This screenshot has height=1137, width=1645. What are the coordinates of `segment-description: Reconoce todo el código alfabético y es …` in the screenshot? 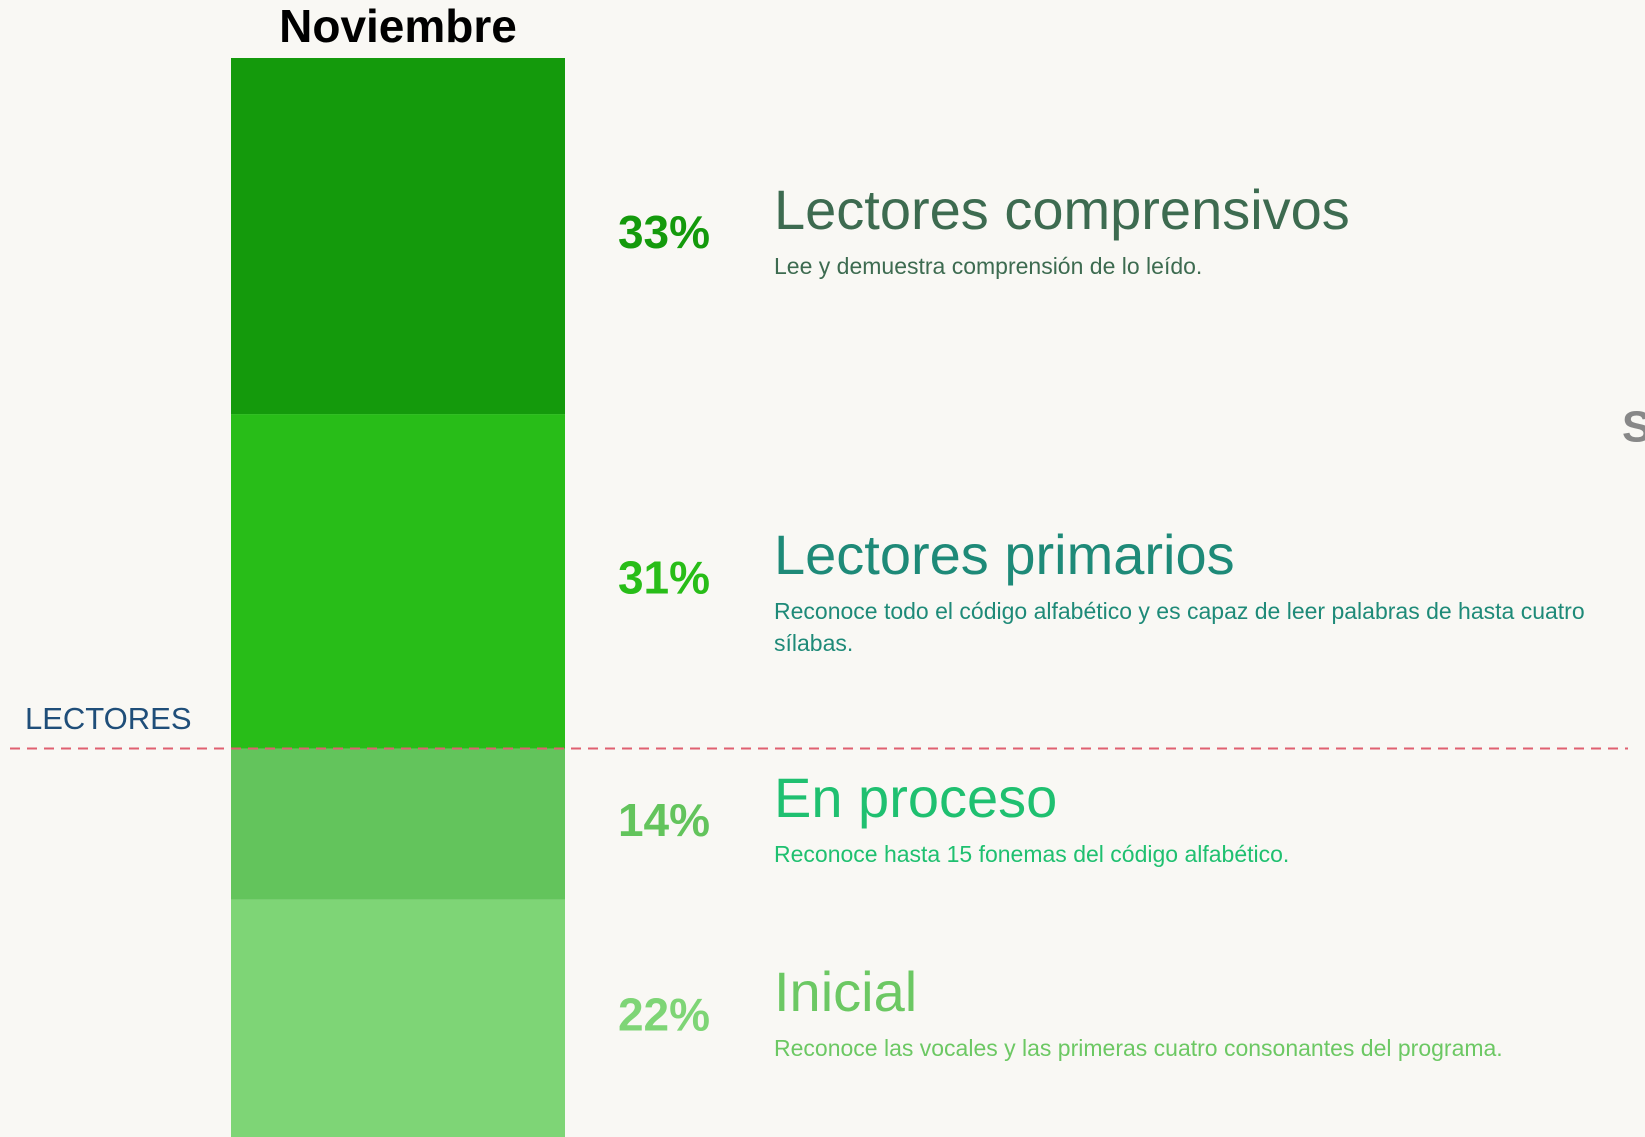 It's located at (1179, 627).